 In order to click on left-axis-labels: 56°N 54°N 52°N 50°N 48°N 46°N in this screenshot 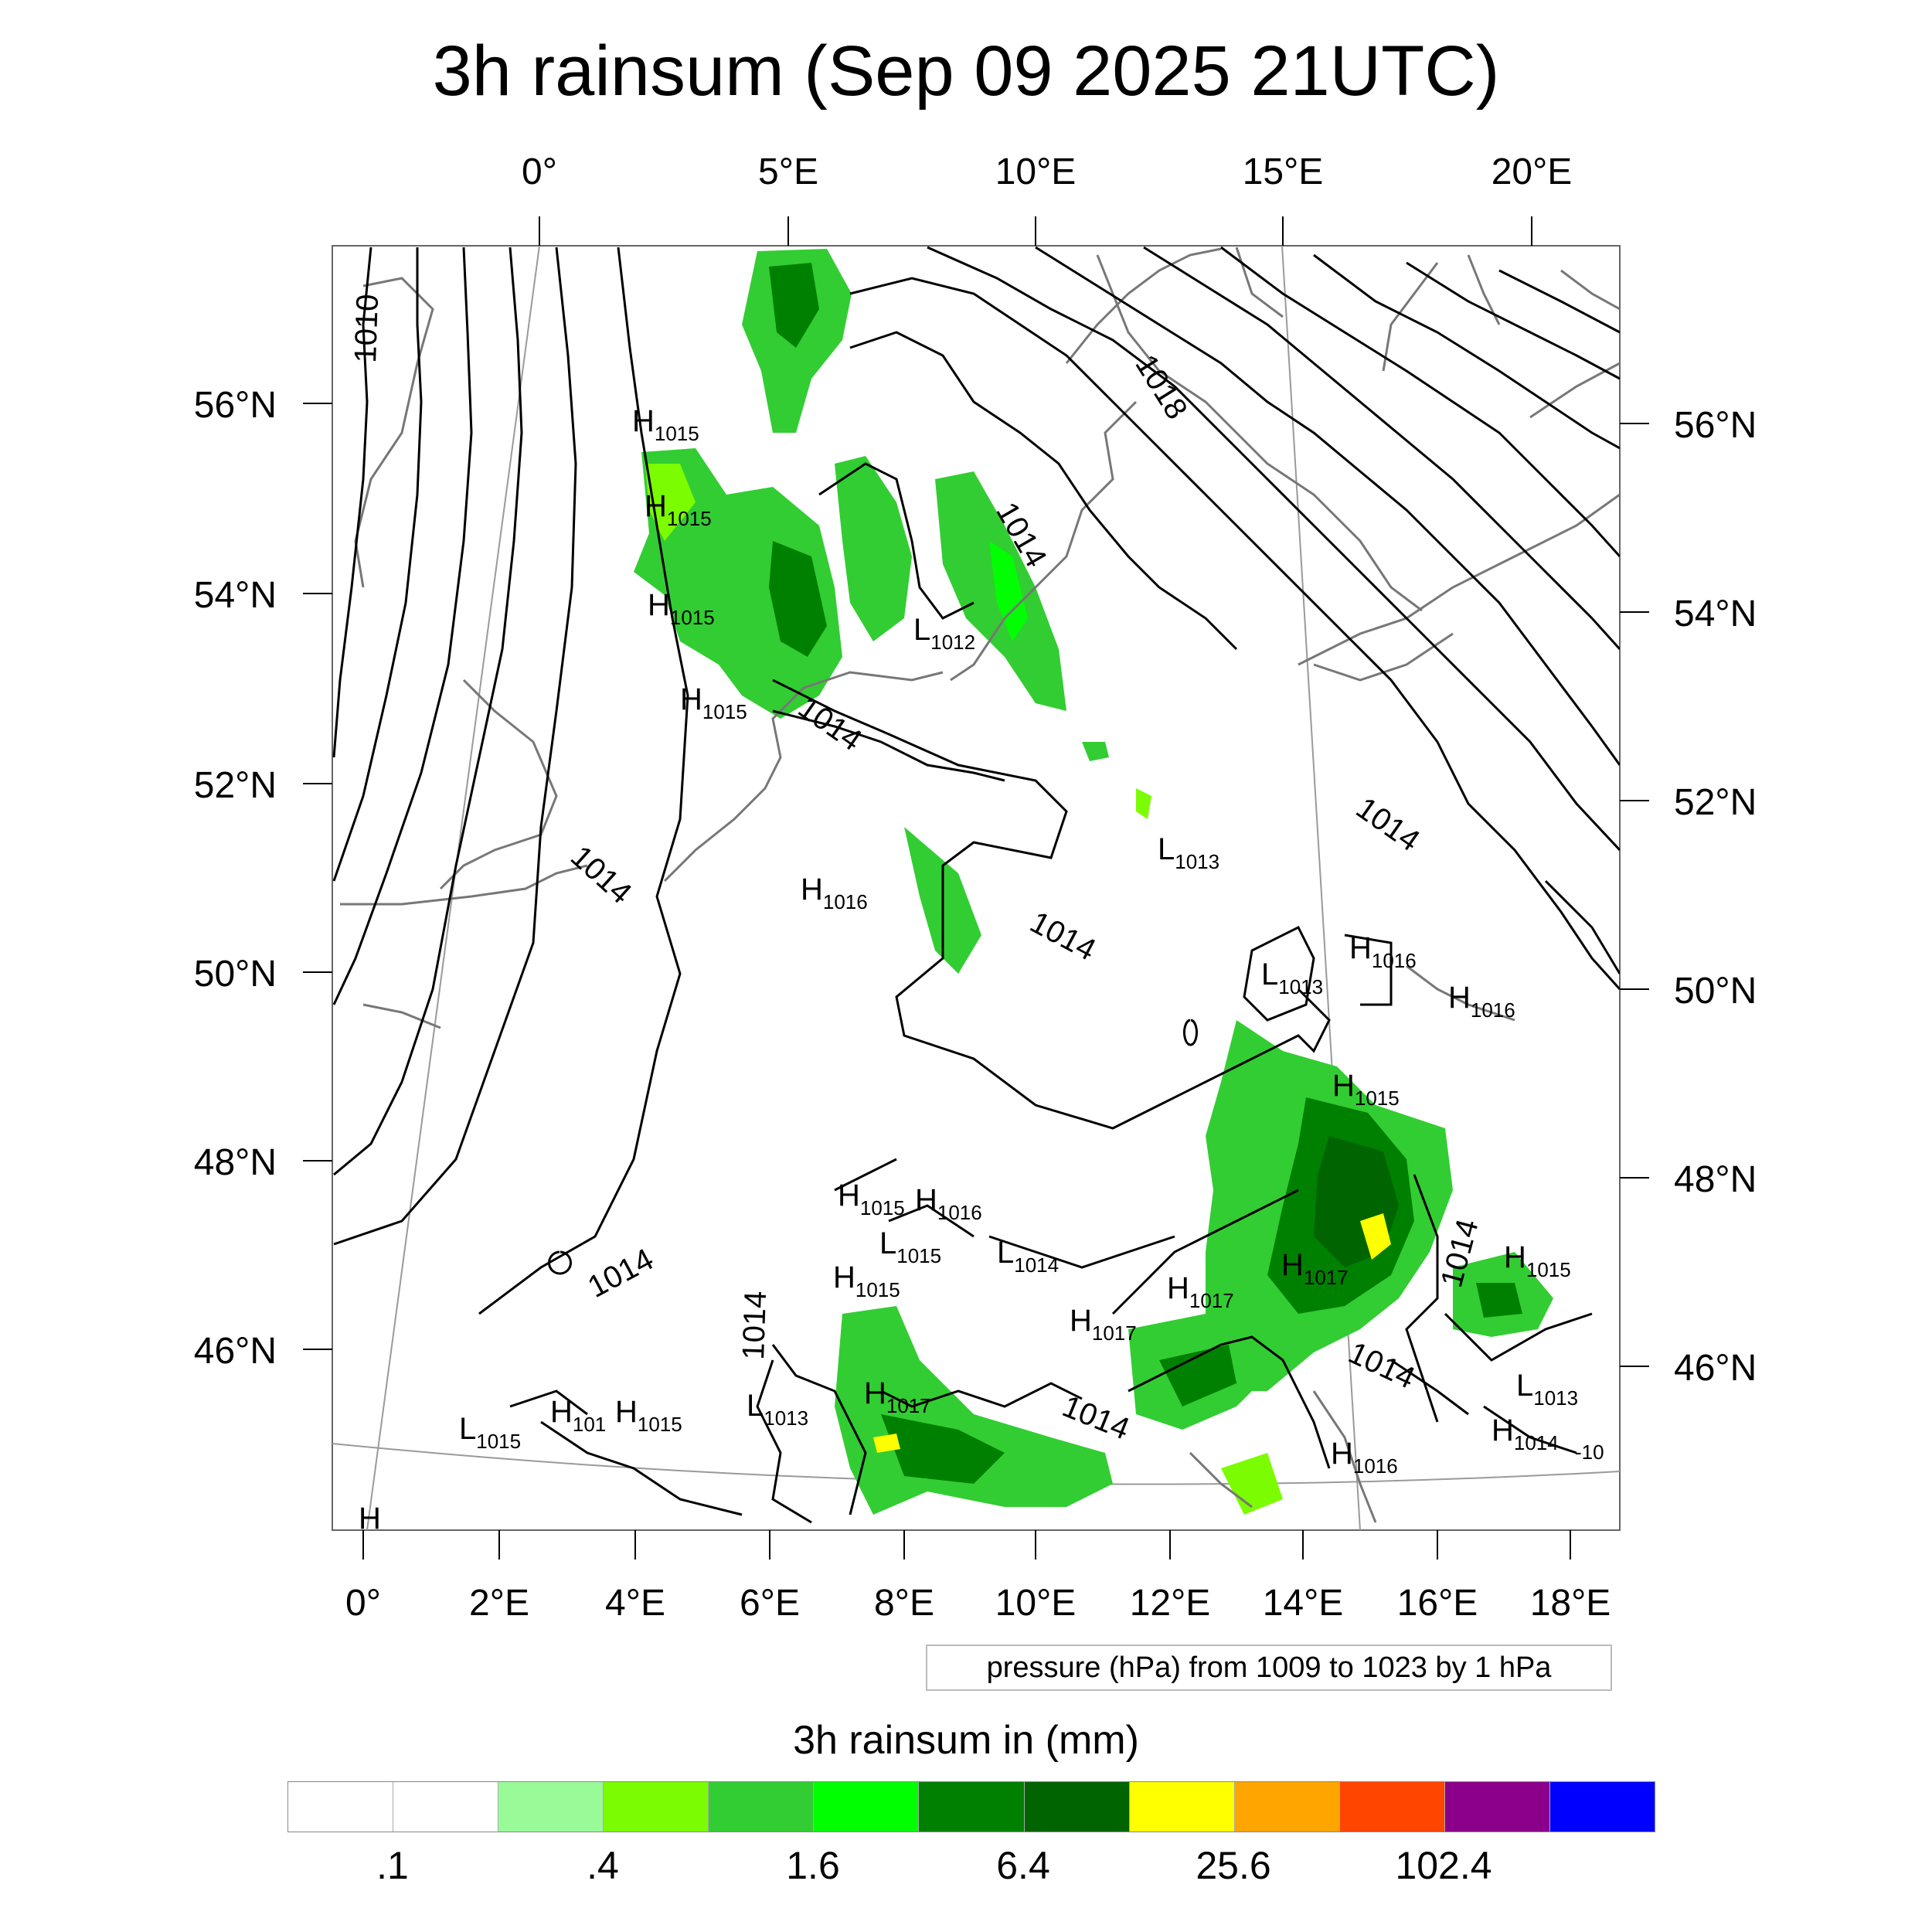, I will do `click(236, 878)`.